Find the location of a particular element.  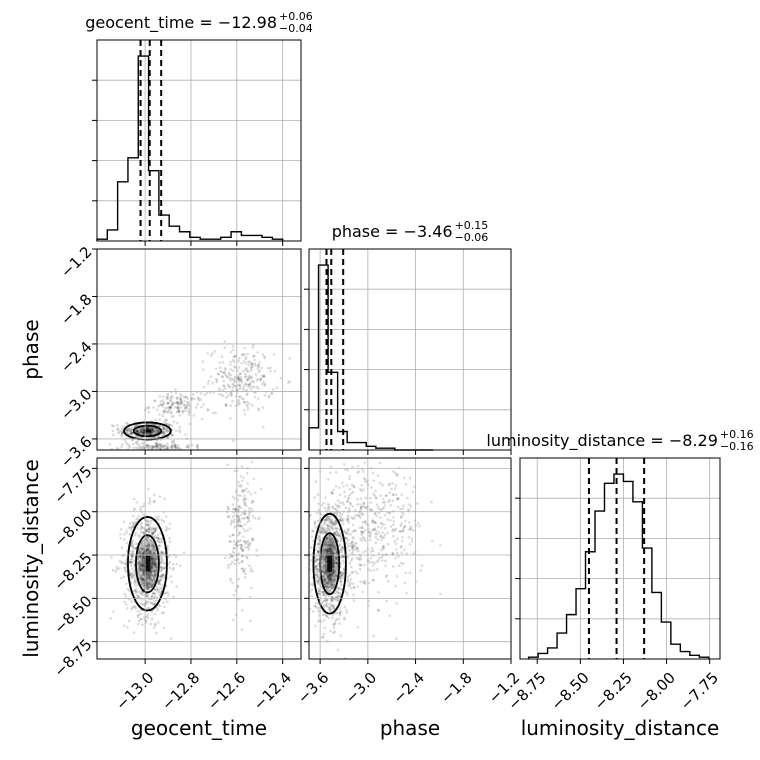

contour-inner-geocent_time_vs_luminosity_distance is located at coordinates (147, 564).